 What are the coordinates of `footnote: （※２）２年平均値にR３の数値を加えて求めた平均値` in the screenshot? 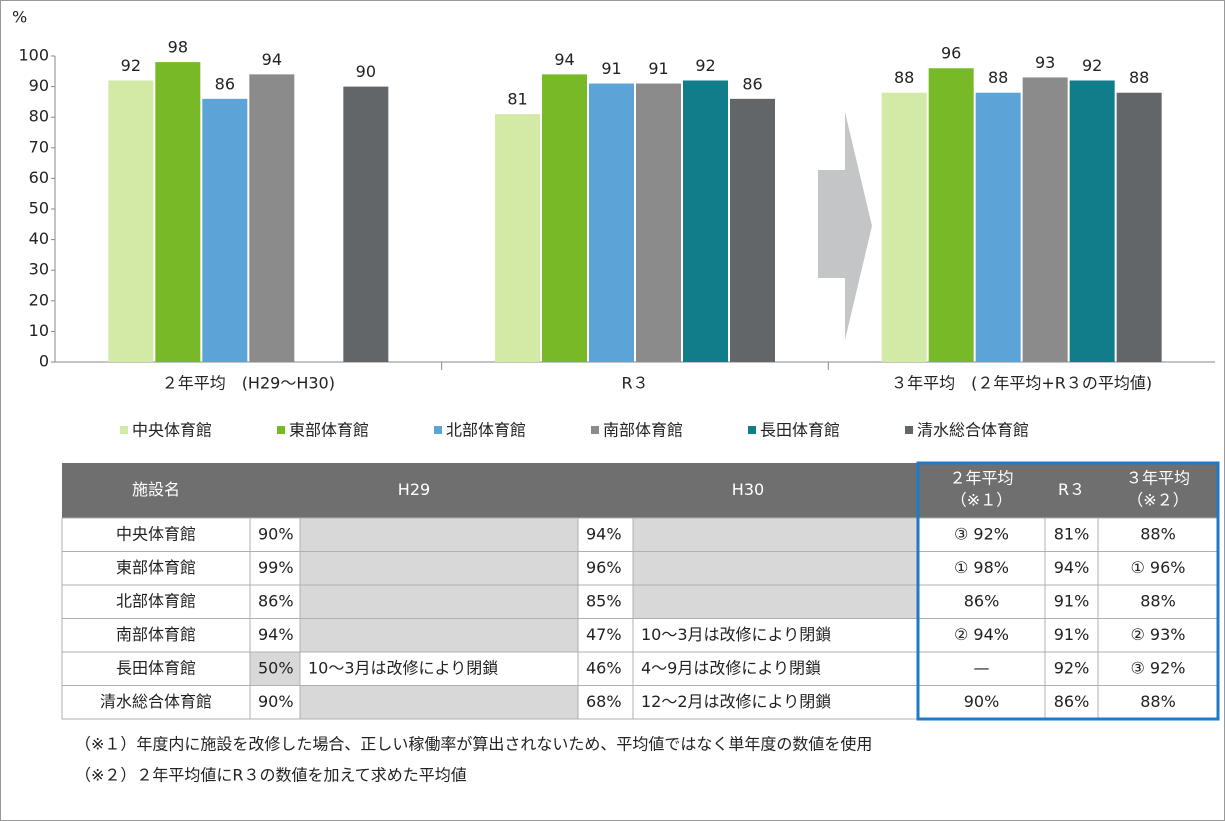 It's located at (271, 775).